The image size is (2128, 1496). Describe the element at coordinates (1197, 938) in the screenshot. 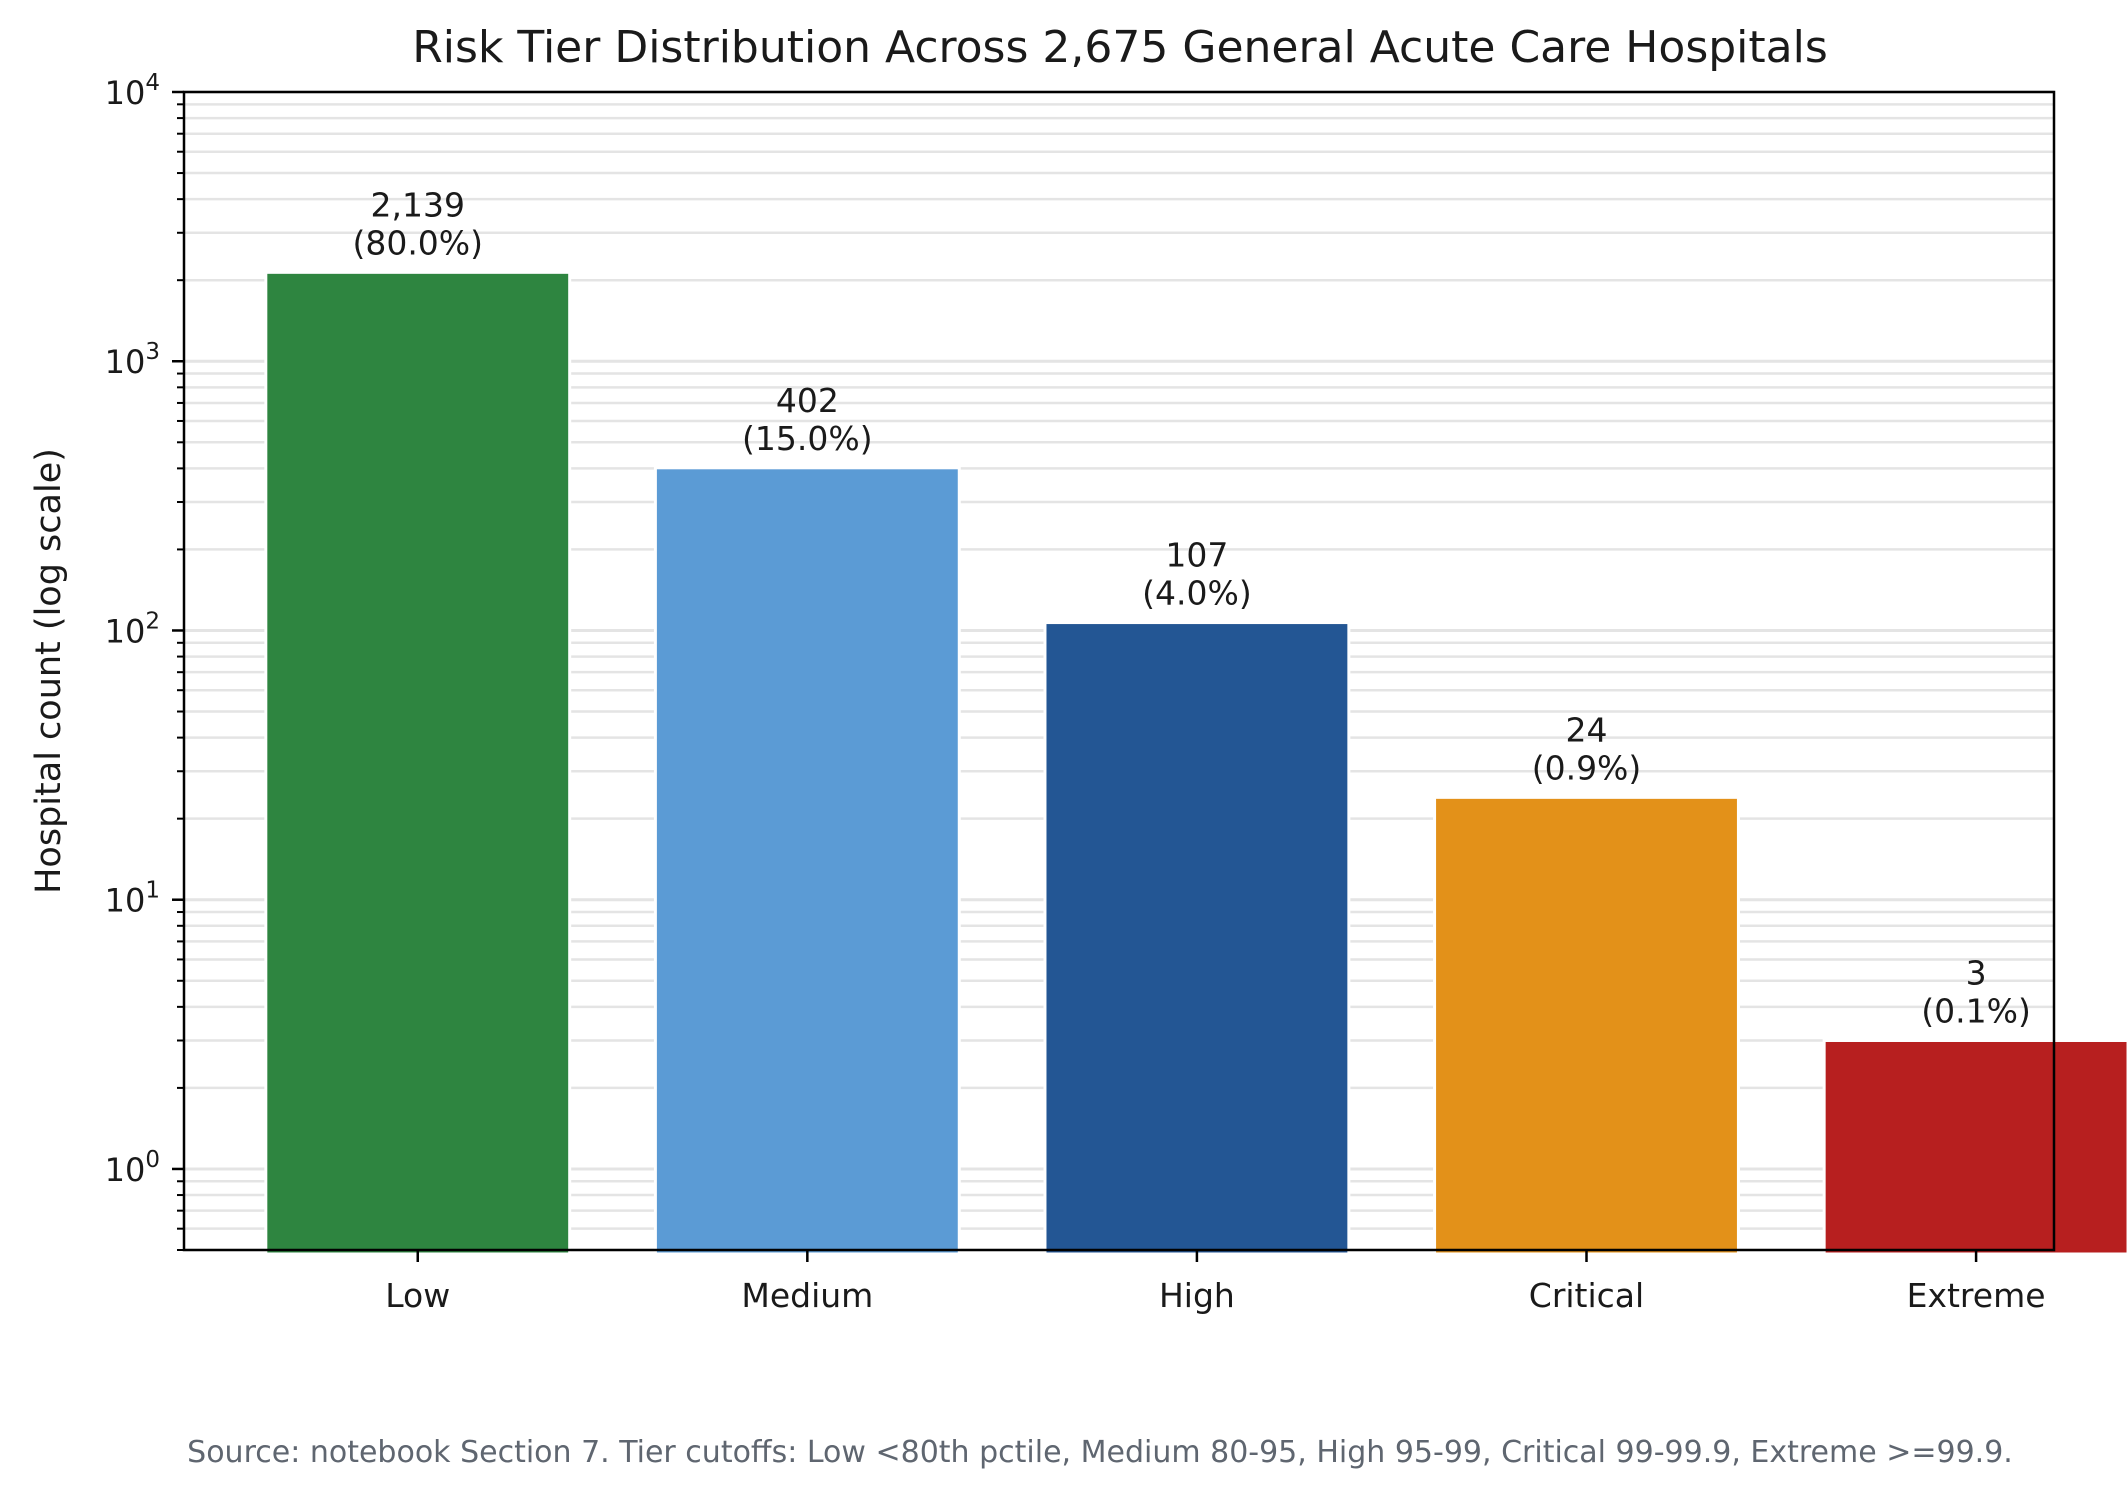

I see `bar-high` at that location.